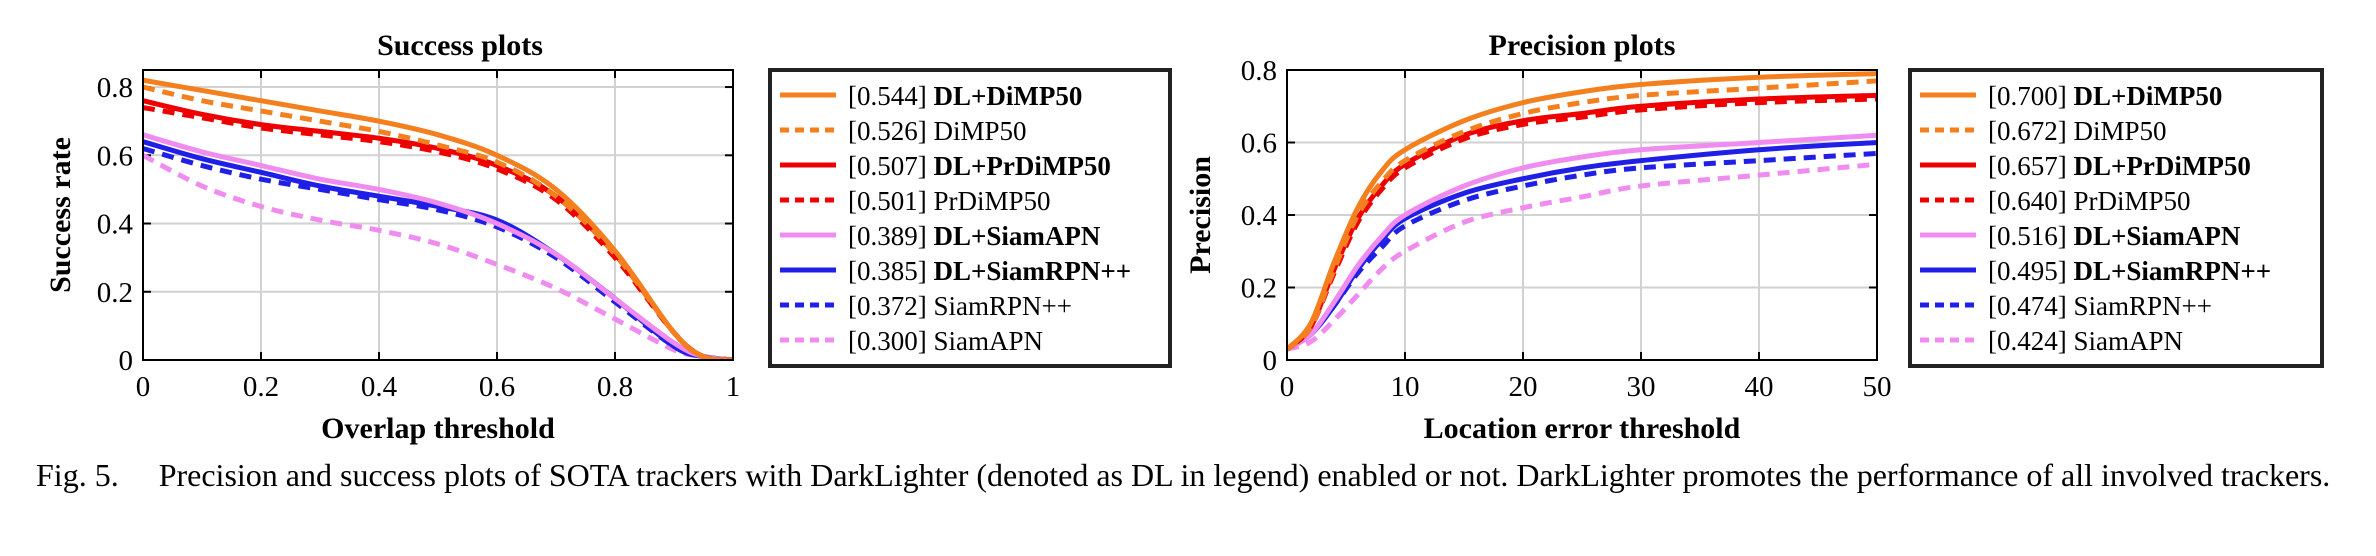 This screenshot has height=556, width=2376. Describe the element at coordinates (2030, 166) in the screenshot. I see `legend-score: [0.657]` at that location.